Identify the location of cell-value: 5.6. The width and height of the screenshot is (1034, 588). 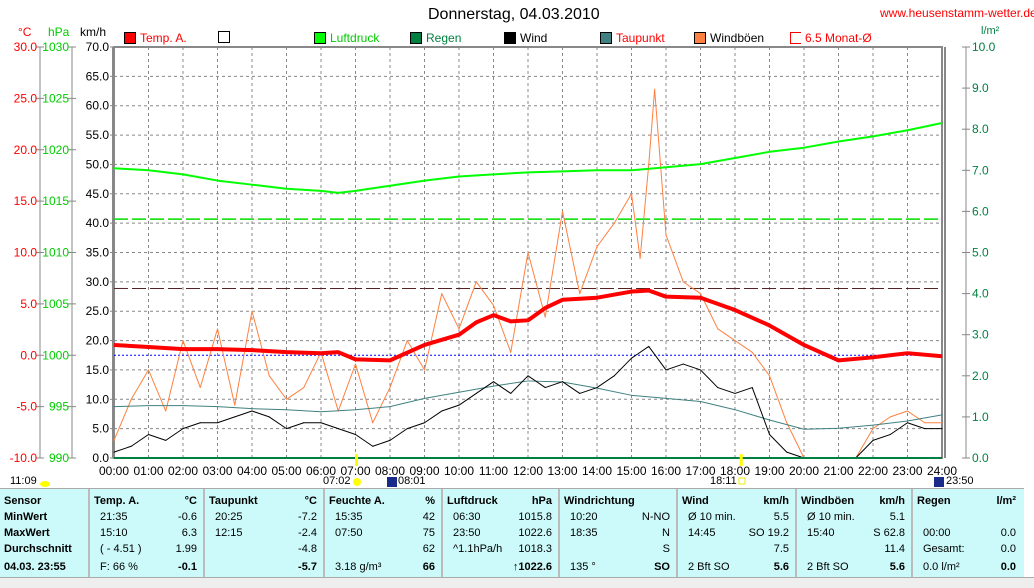
(781, 567).